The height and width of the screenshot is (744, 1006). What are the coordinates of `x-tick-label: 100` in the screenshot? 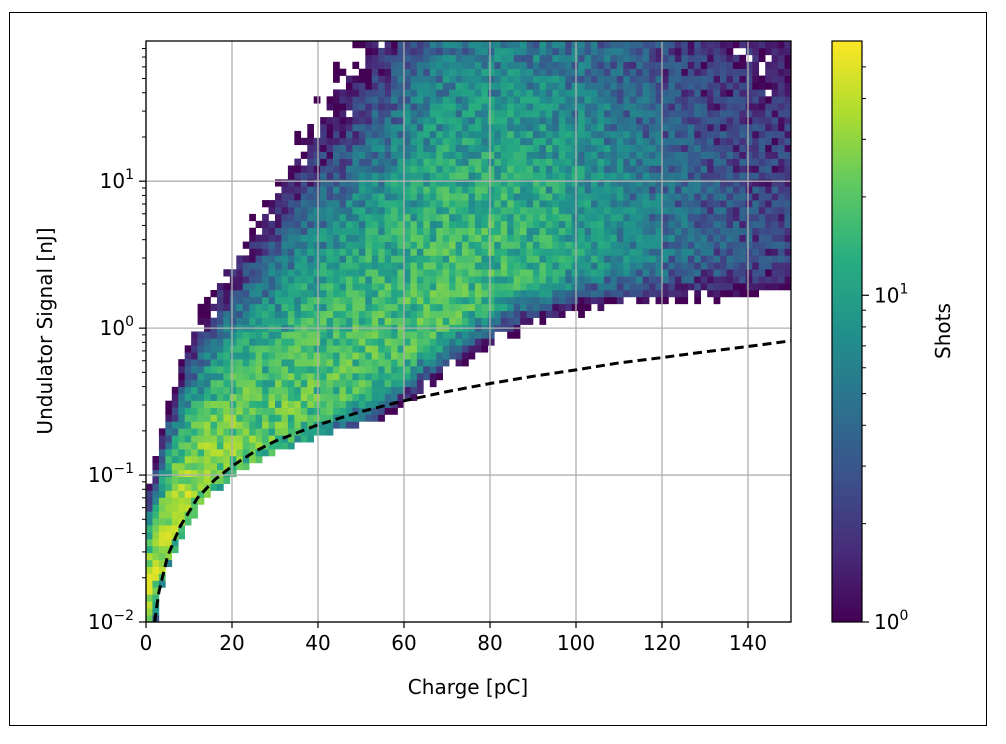 It's located at (576, 643).